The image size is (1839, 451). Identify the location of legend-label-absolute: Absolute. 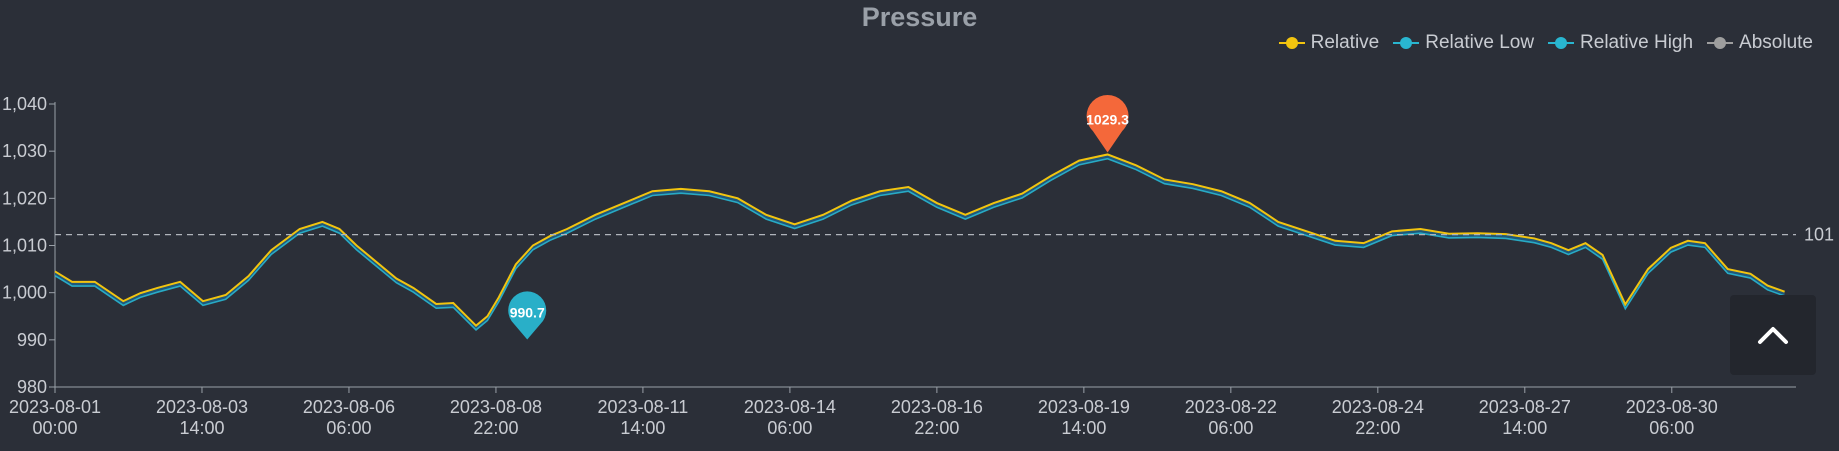
(1776, 42).